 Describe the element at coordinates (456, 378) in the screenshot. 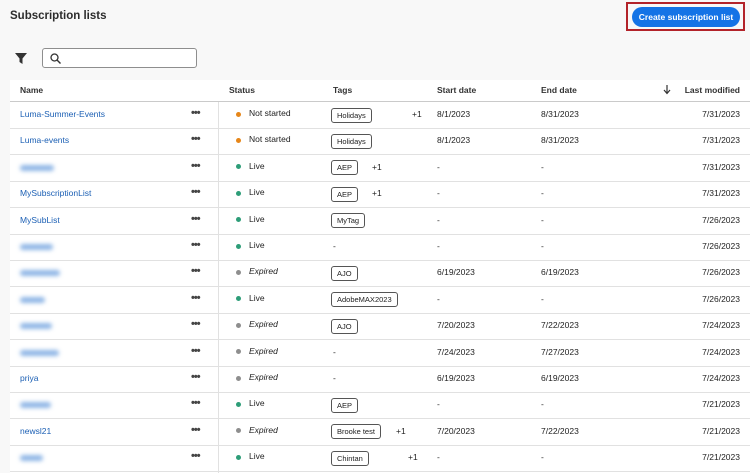

I see `start-date: 6/19/2023` at that location.